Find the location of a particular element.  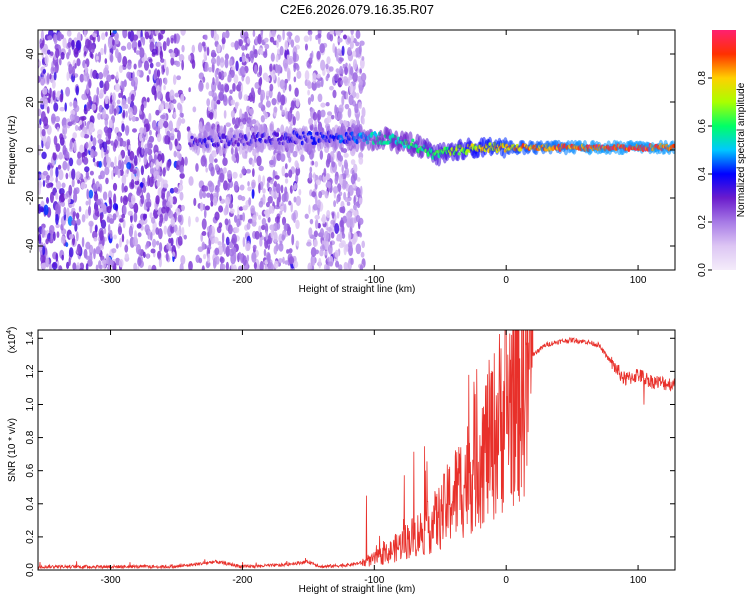

colorbar-tick-label: 0.0 is located at coordinates (702, 270).